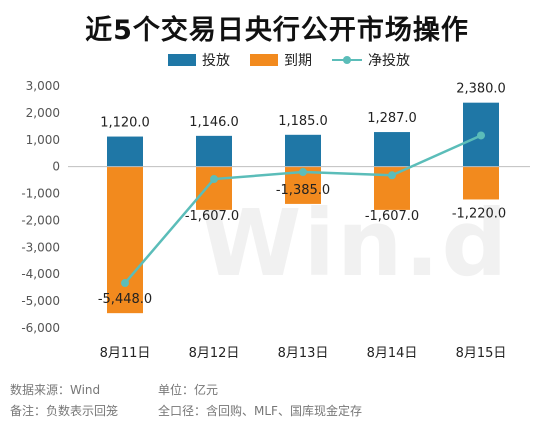  Describe the element at coordinates (40, 328) in the screenshot. I see `y-tick-label: -6,000` at that location.